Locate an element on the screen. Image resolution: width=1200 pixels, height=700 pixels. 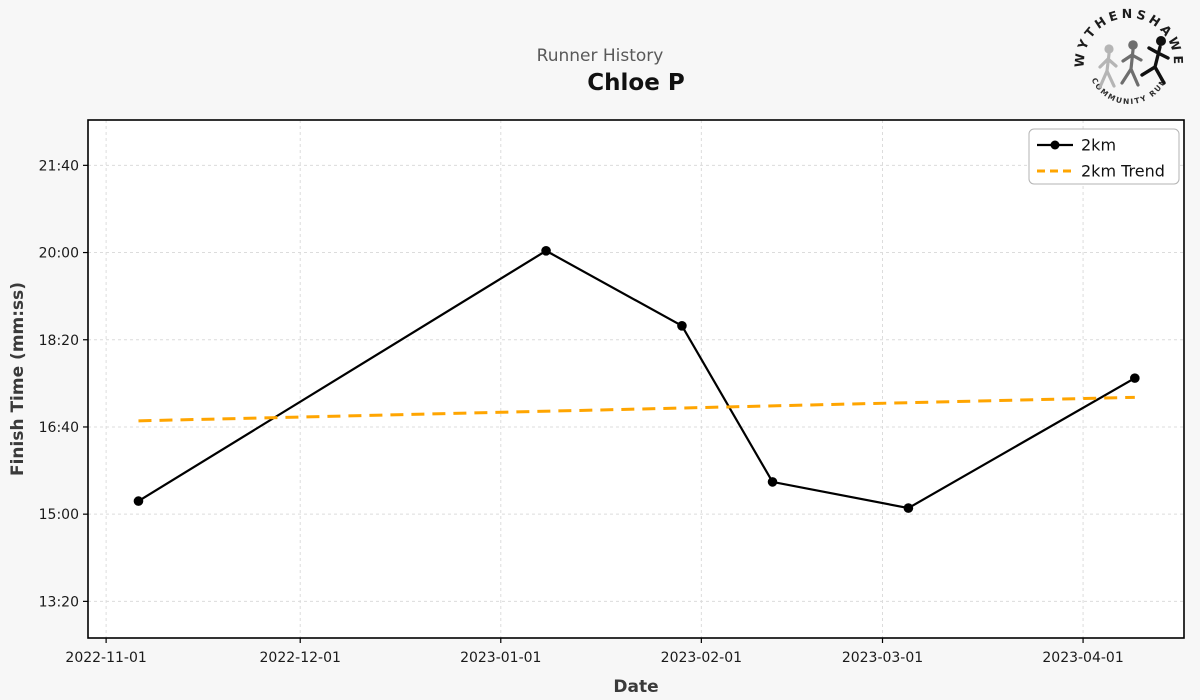
x-axis-label: Date is located at coordinates (635, 687).